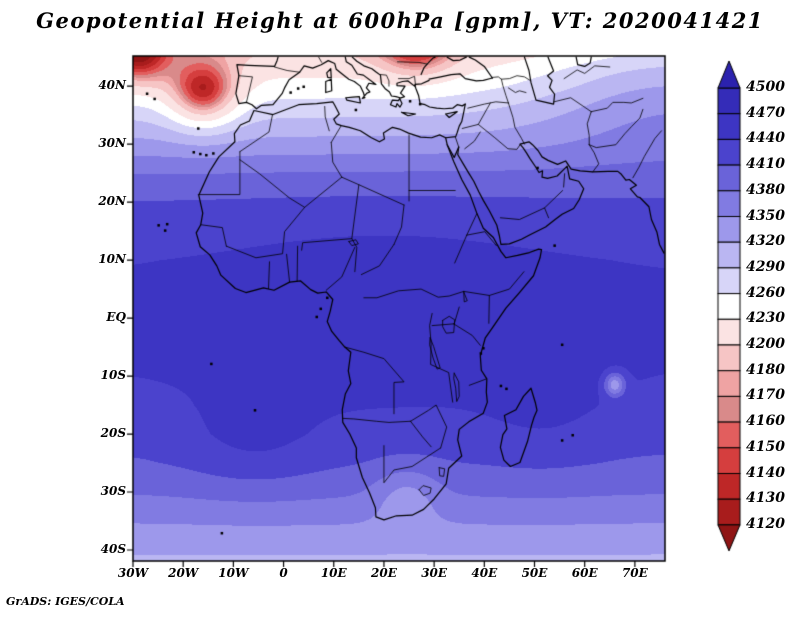 The width and height of the screenshot is (800, 618). Describe the element at coordinates (112, 85) in the screenshot. I see `lat-tick-label: 40N` at that location.